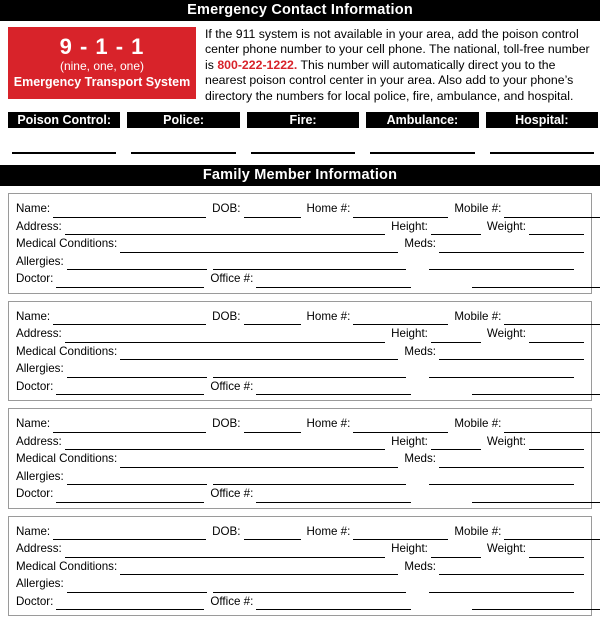 The image size is (600, 623). I want to click on label-name: Name:, so click(33, 316).